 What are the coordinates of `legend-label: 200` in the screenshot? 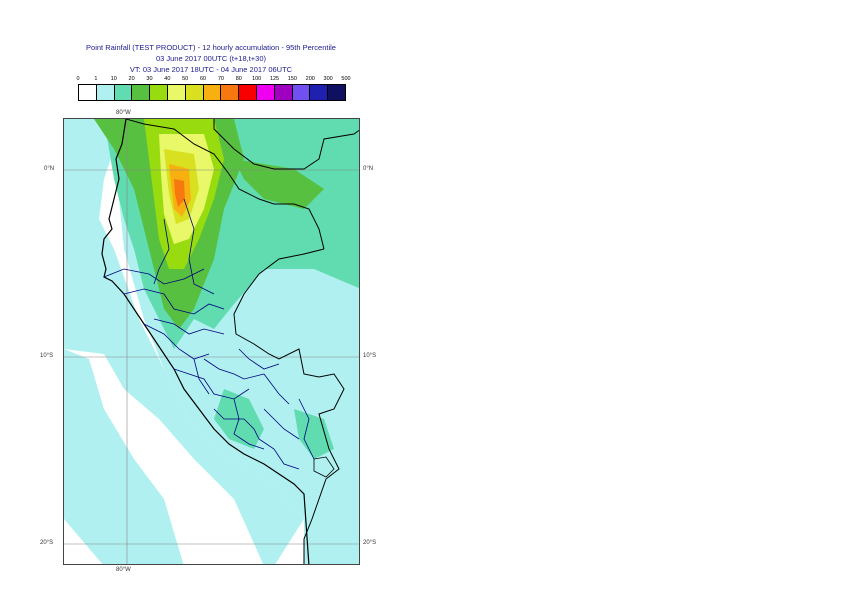 It's located at (310, 79).